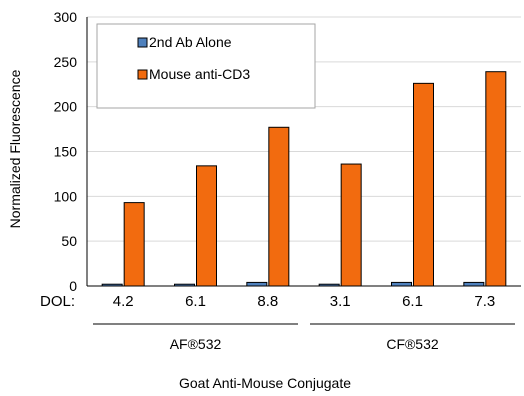 Image resolution: width=524 pixels, height=396 pixels. Describe the element at coordinates (190, 42) in the screenshot. I see `legend-label: 2nd Ab Alone` at that location.